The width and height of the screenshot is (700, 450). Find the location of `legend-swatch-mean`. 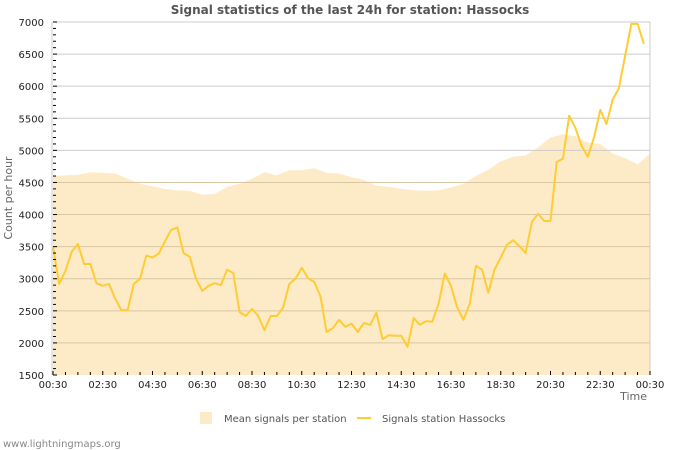

legend-swatch-mean is located at coordinates (206, 418).